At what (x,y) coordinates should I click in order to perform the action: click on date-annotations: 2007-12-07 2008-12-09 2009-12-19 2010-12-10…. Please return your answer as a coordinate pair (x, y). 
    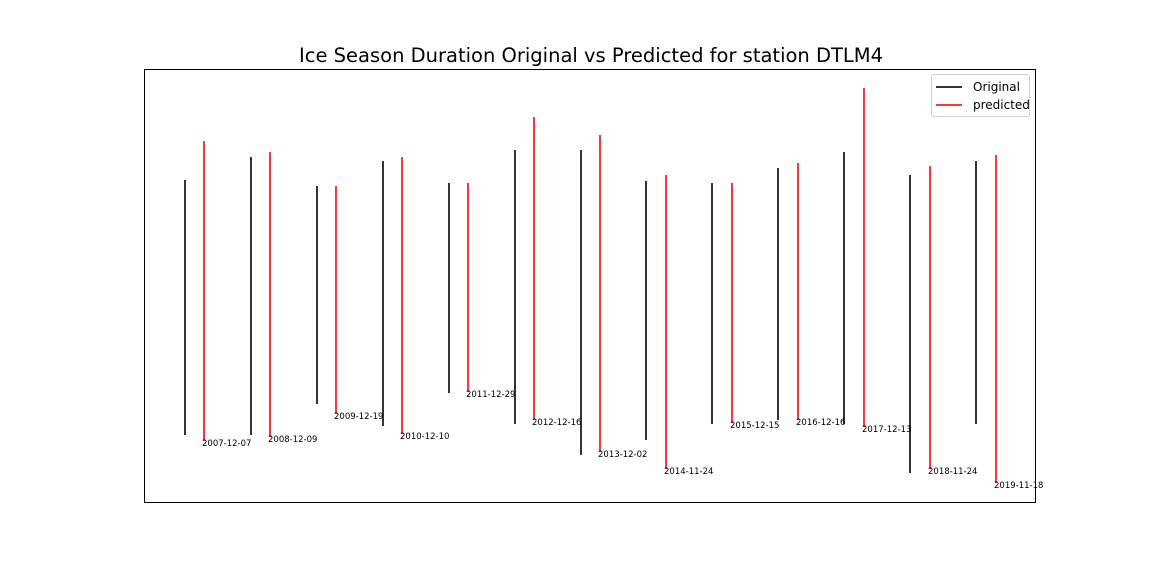
    Looking at the image, I should click on (622, 440).